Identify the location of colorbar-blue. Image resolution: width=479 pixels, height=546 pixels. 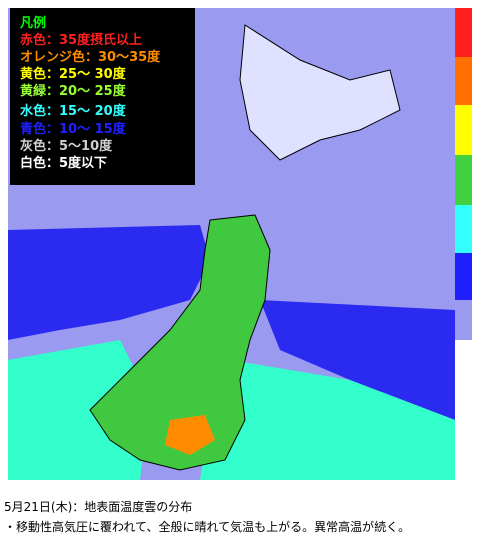
(463, 276).